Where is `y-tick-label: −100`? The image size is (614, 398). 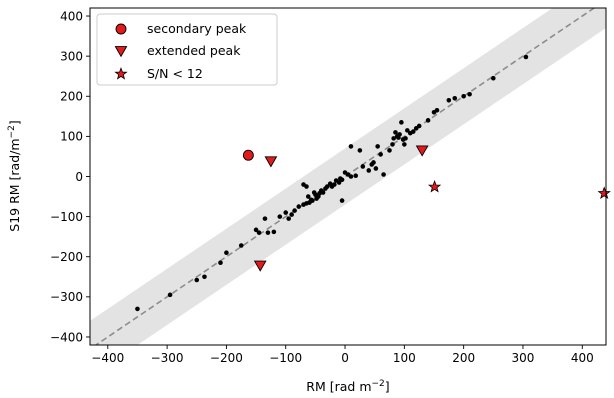
y-tick-label: −100 is located at coordinates (66, 217).